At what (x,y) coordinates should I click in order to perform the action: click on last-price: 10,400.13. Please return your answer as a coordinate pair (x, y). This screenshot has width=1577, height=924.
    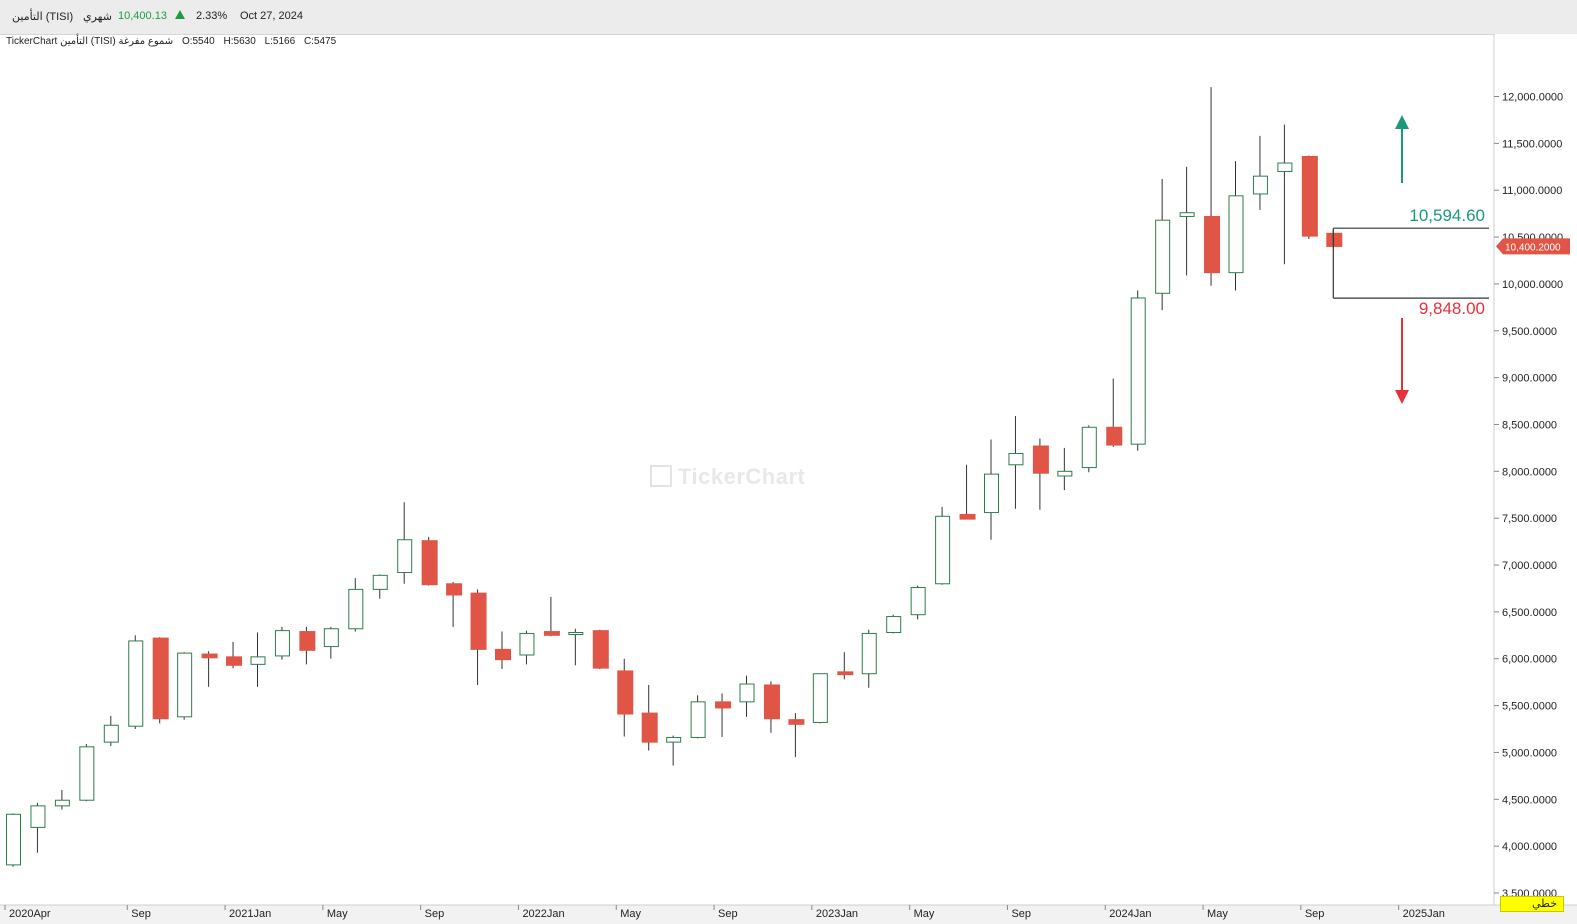
    Looking at the image, I should click on (142, 16).